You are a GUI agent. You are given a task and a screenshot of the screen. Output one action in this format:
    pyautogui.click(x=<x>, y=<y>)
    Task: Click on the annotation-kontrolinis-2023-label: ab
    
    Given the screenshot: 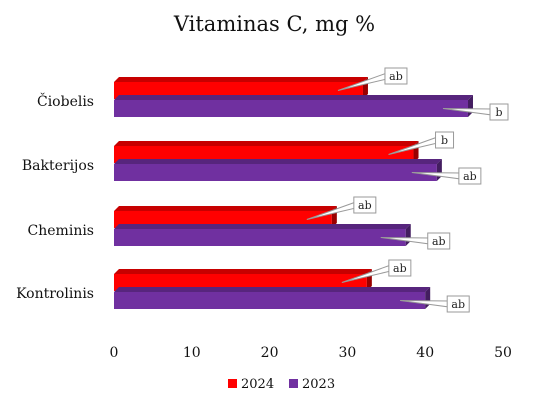 What is the action you would take?
    pyautogui.click(x=458, y=304)
    